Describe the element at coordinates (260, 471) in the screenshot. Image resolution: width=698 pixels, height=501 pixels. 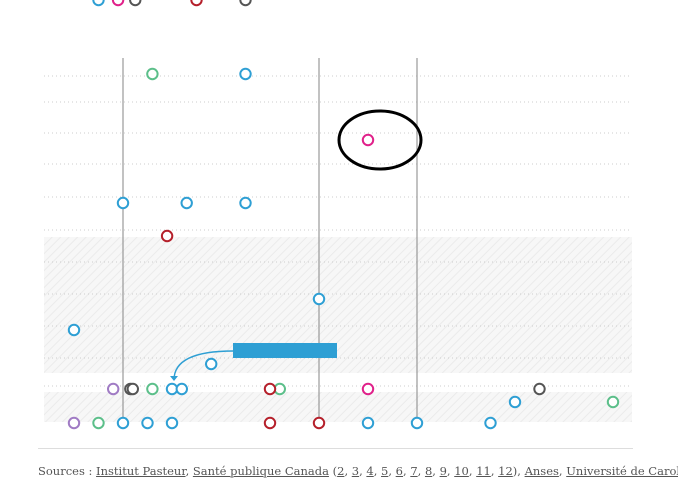
I see `source-link: Santé publique Canada` at that location.